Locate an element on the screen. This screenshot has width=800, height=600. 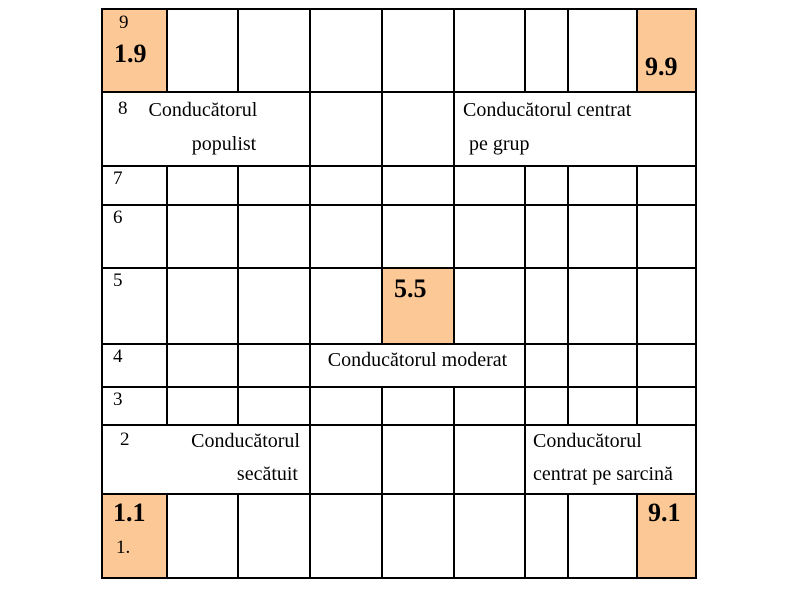
grid-row-6: 6 is located at coordinates (399, 237).